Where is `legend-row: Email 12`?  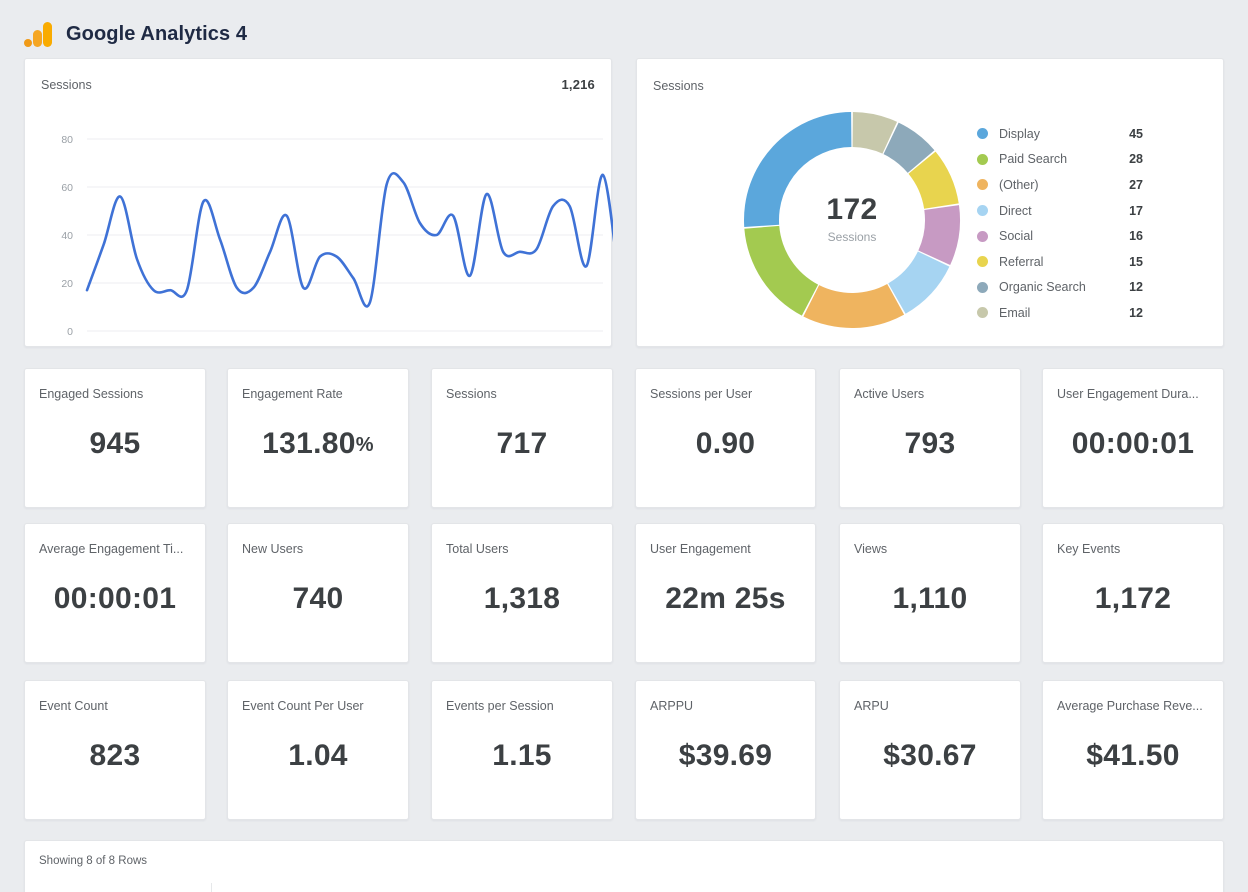
legend-row: Email 12 is located at coordinates (1060, 313).